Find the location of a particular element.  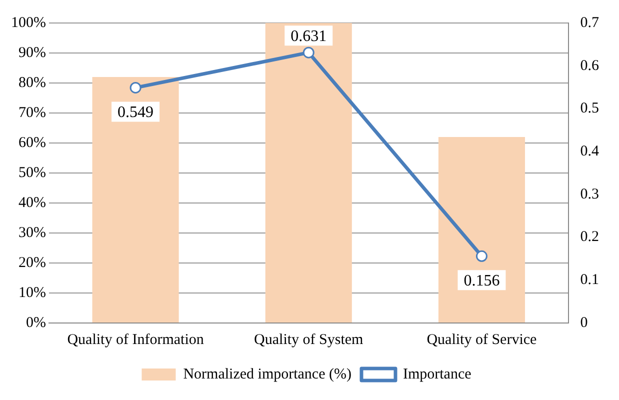

y-tick-label: 20% is located at coordinates (32, 262).